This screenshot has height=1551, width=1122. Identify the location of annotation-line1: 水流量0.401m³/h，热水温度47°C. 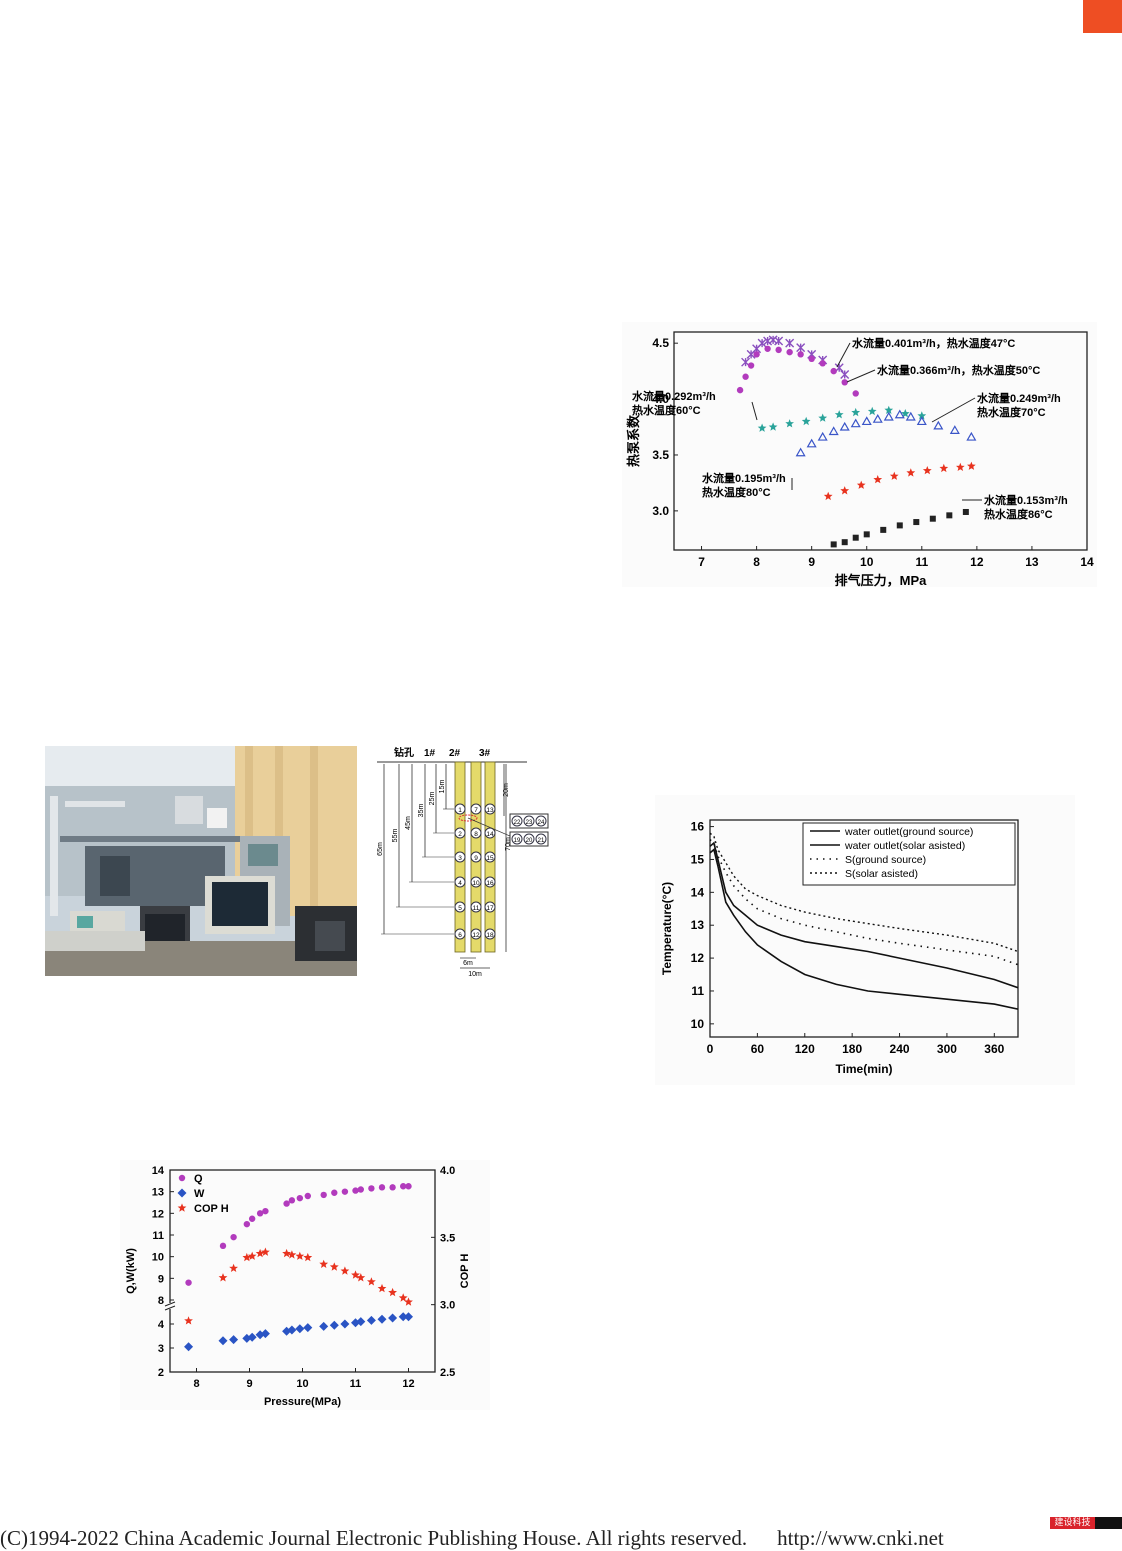
(933, 343).